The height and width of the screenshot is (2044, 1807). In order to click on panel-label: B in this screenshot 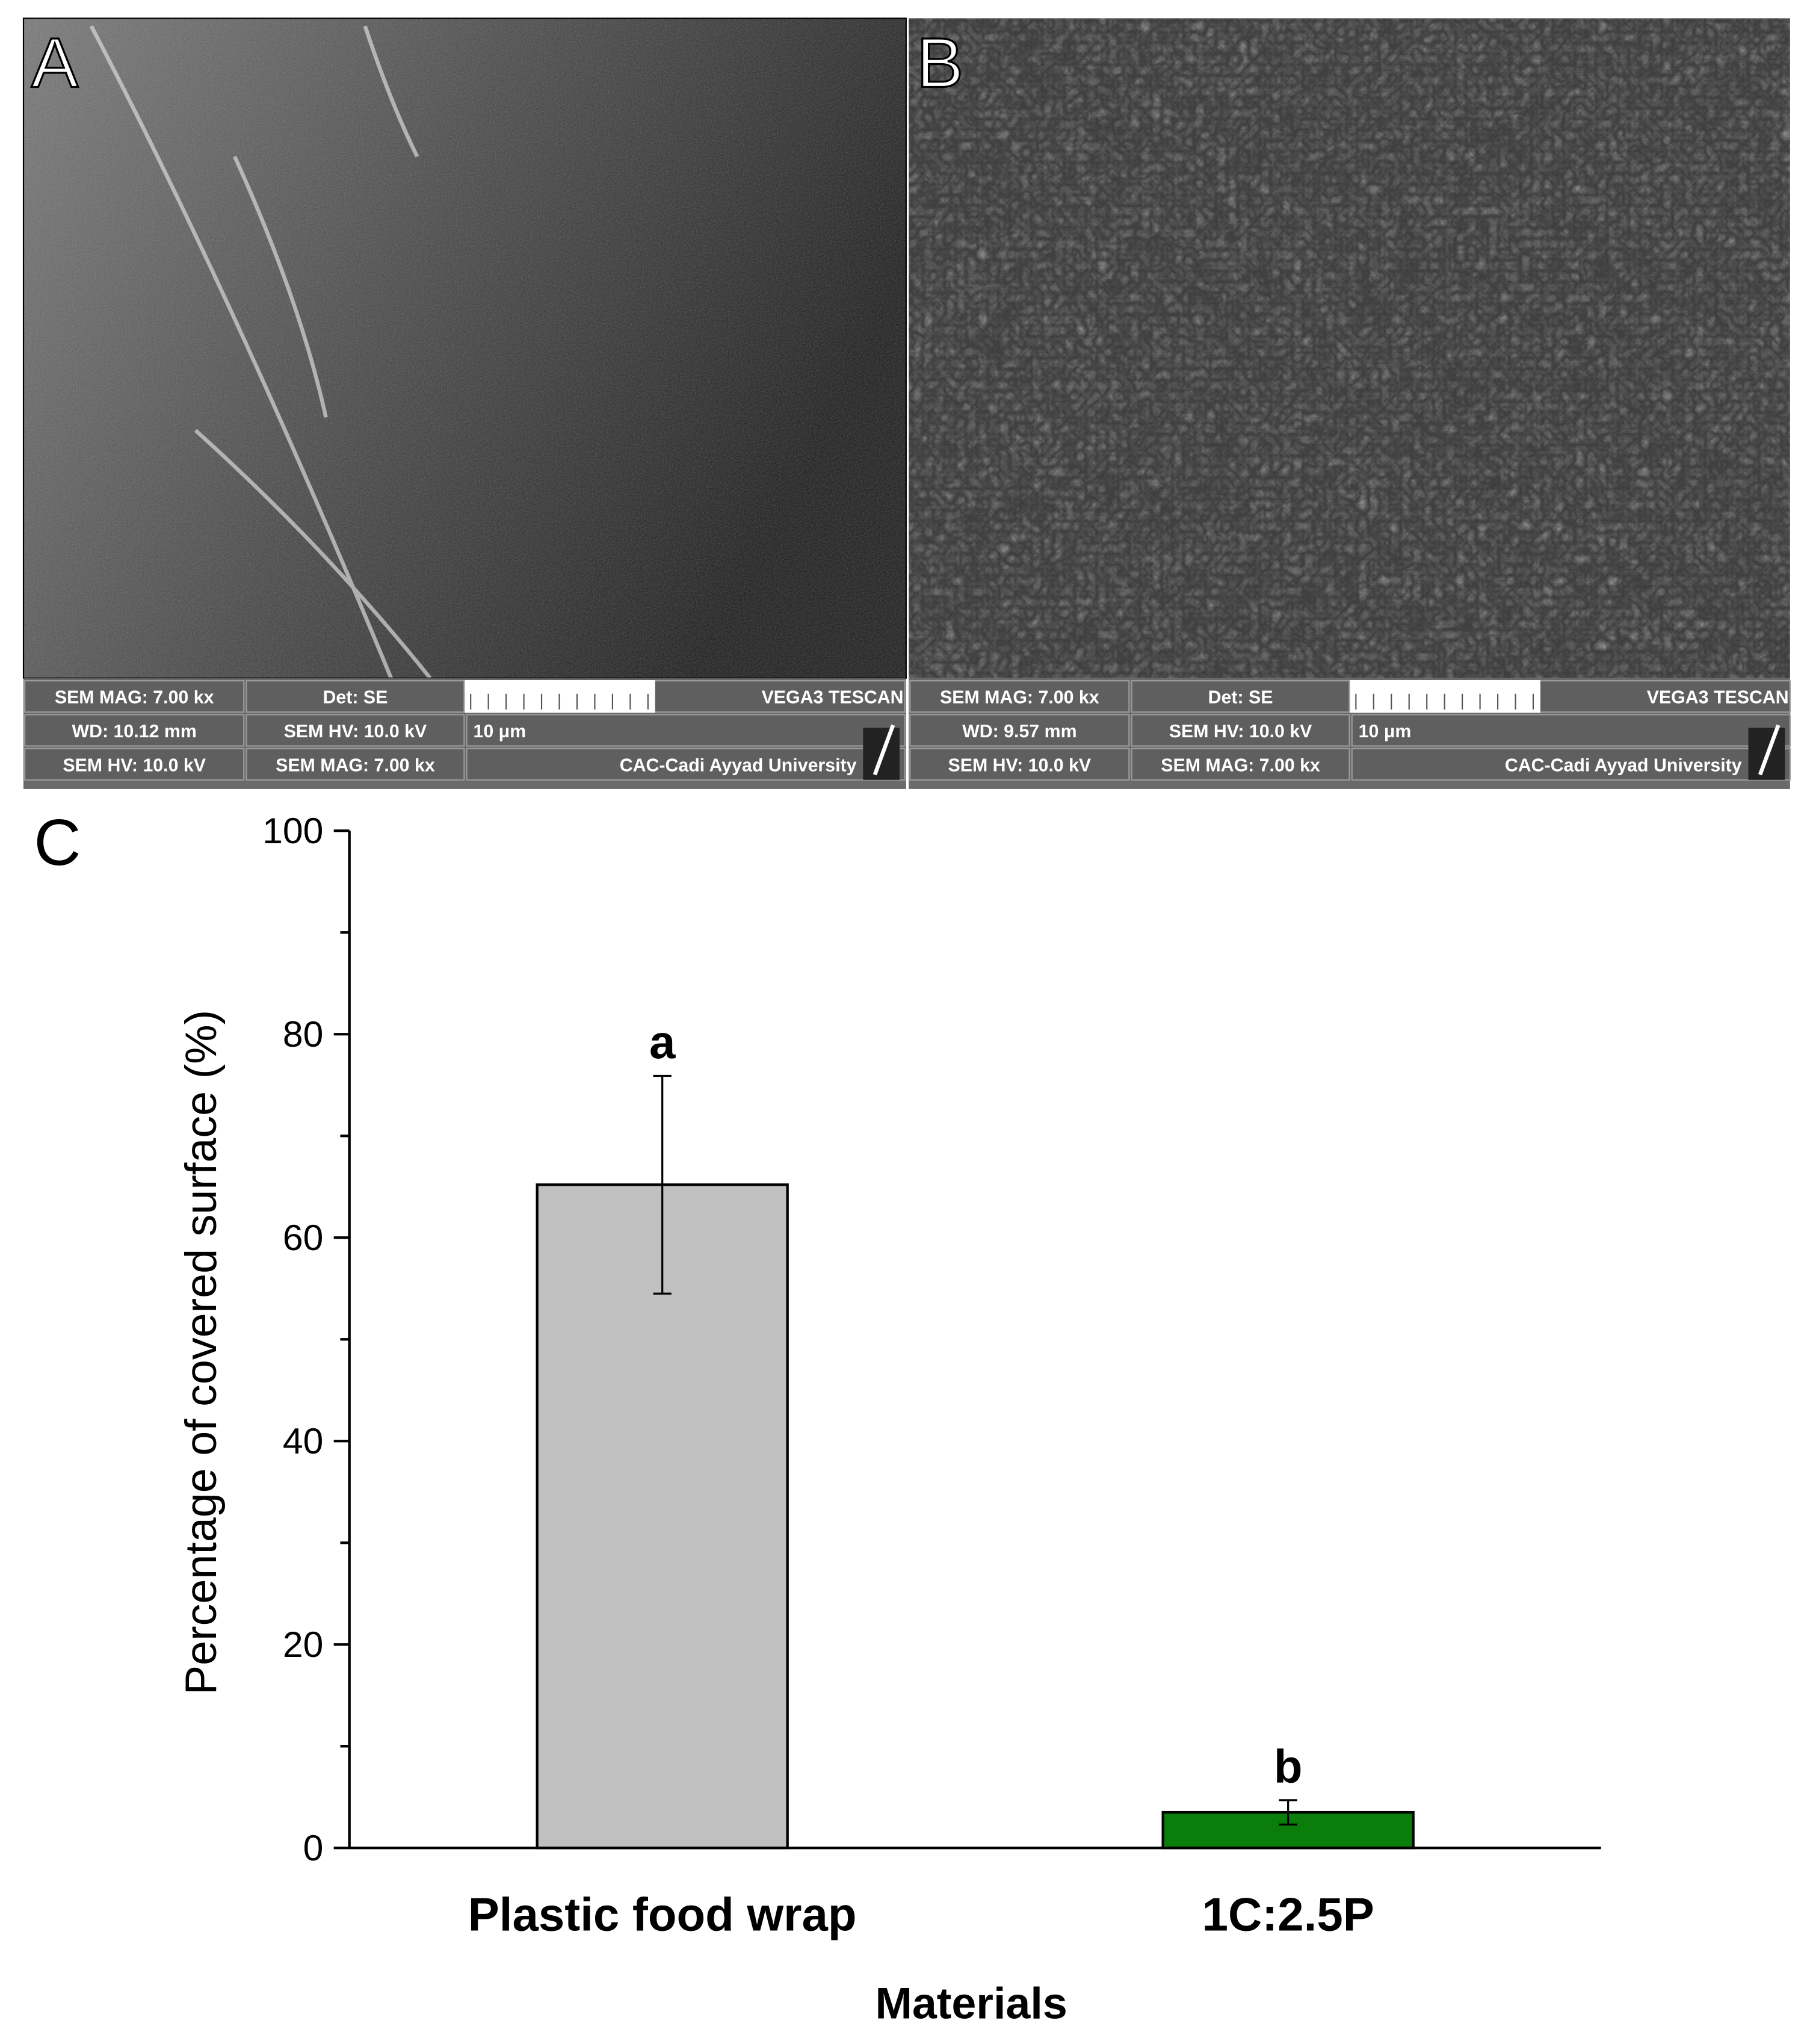, I will do `click(940, 62)`.